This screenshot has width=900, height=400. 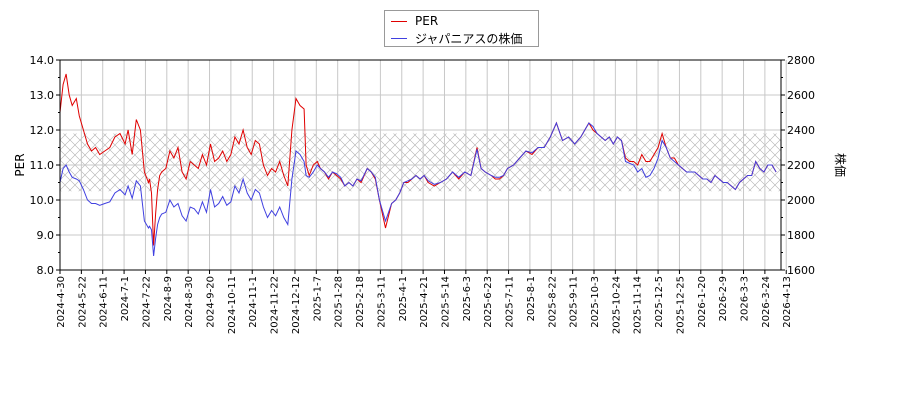 I want to click on legend-item-per: PER, so click(x=414, y=21).